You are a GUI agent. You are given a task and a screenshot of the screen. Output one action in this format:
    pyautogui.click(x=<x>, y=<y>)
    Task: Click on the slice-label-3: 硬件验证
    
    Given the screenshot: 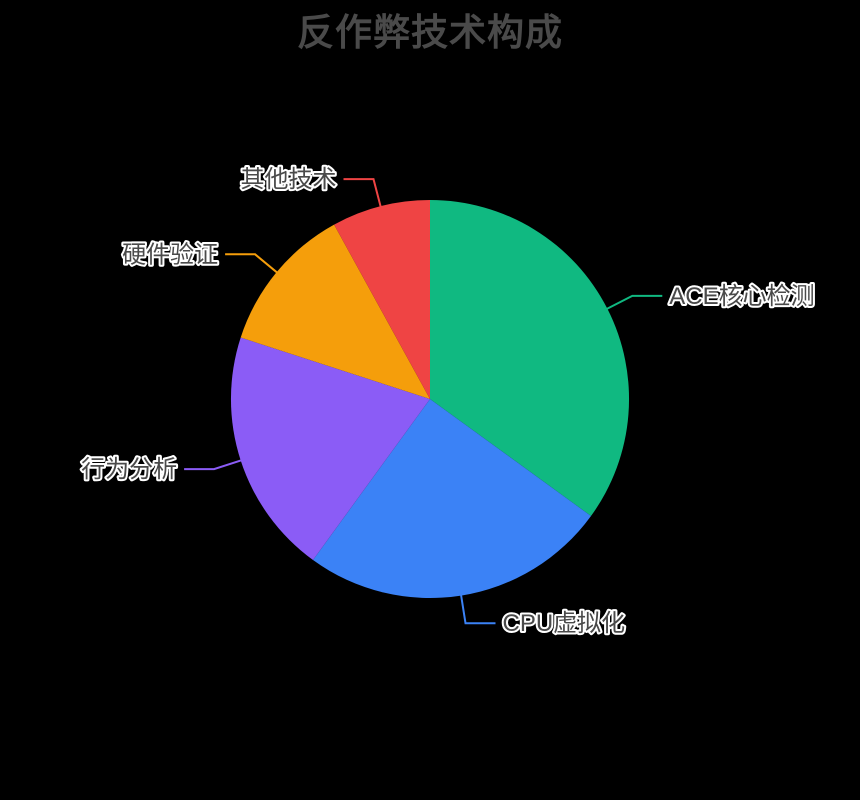 What is the action you would take?
    pyautogui.click(x=170, y=254)
    